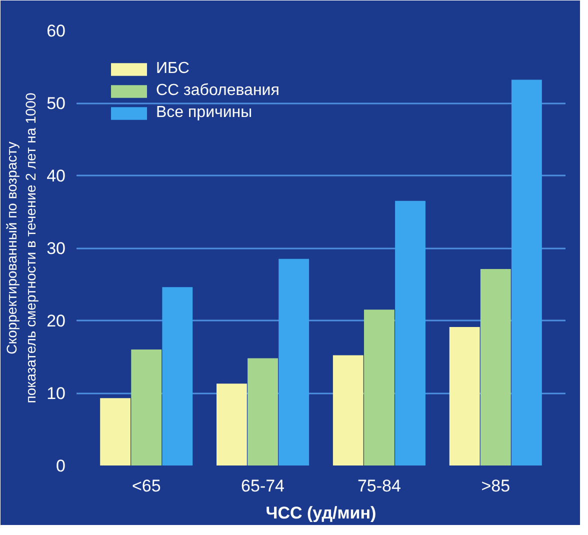 This screenshot has width=588, height=535. Describe the element at coordinates (56, 176) in the screenshot. I see `y-tick-label: 40` at that location.